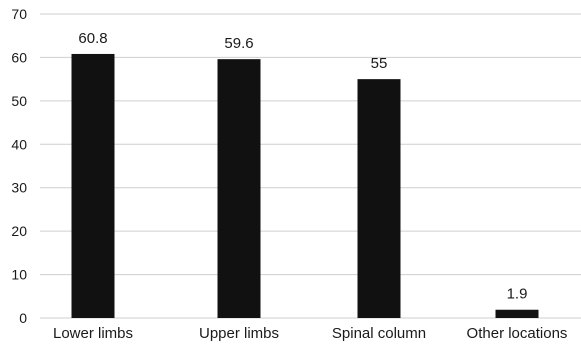 The height and width of the screenshot is (344, 581). What do you see at coordinates (517, 333) in the screenshot?
I see `category-label: Other locations` at bounding box center [517, 333].